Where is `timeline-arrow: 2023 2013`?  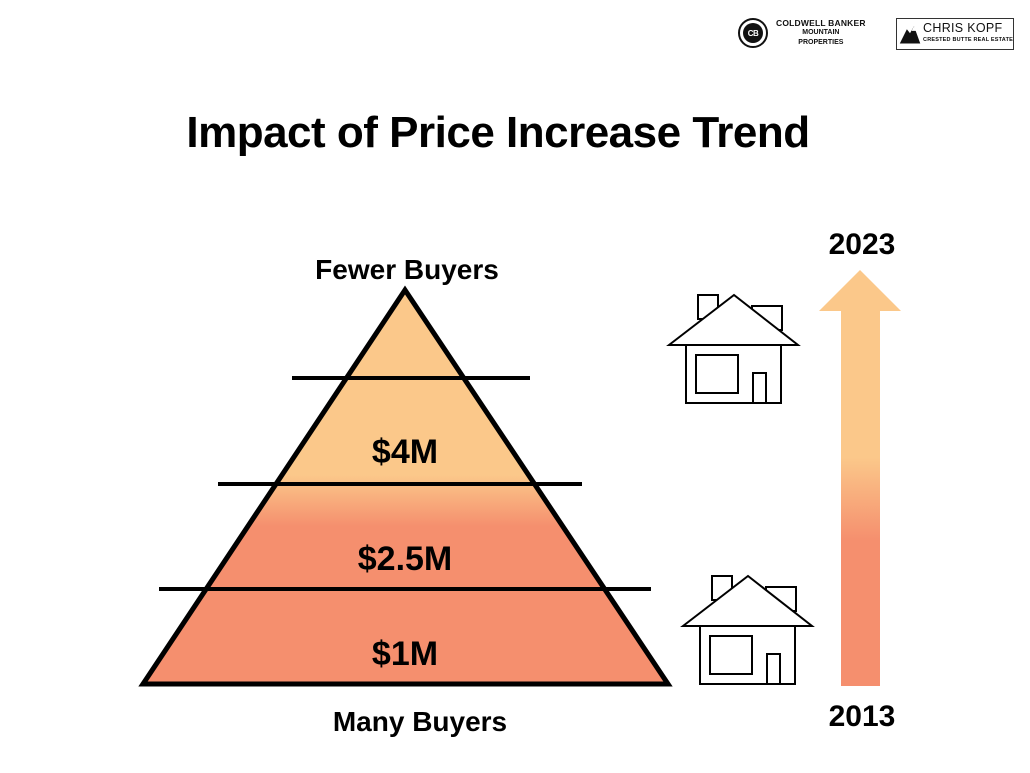 timeline-arrow: 2023 2013 is located at coordinates (860, 480).